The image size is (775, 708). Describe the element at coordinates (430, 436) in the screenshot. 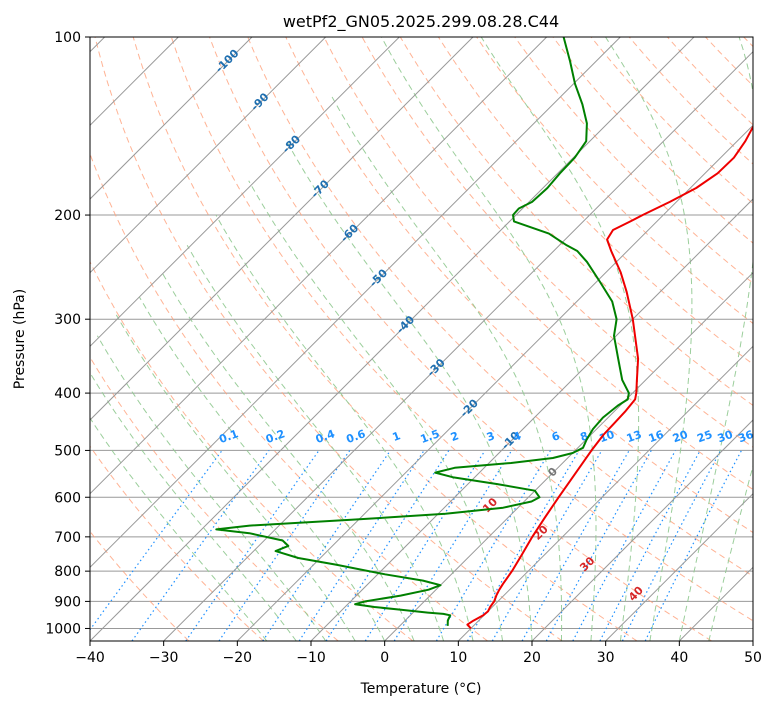

I see `mixing-ratio-label: 1.5` at that location.